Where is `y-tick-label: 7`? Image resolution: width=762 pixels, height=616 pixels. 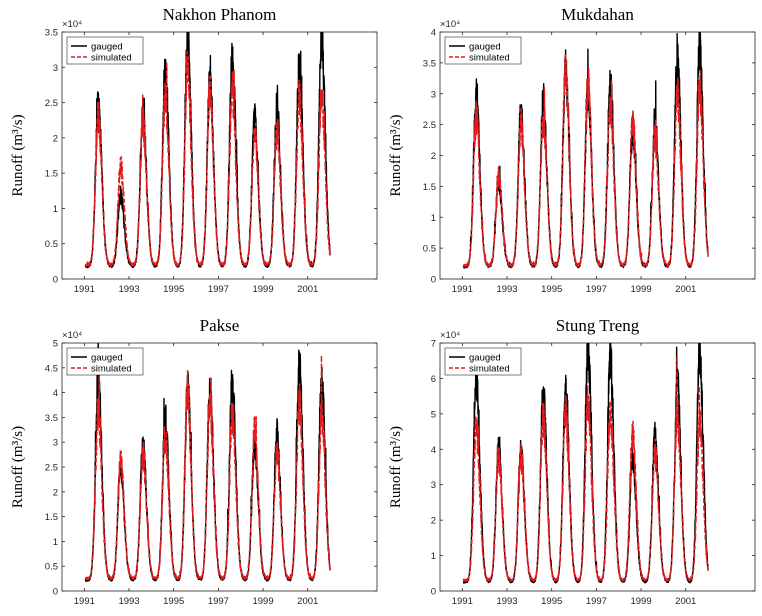
y-tick-label: 7 is located at coordinates (433, 344).